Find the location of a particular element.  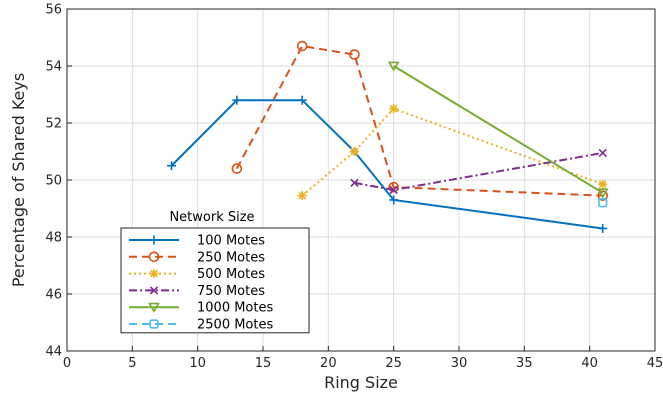

y-tick-label: 46 is located at coordinates (53, 295).